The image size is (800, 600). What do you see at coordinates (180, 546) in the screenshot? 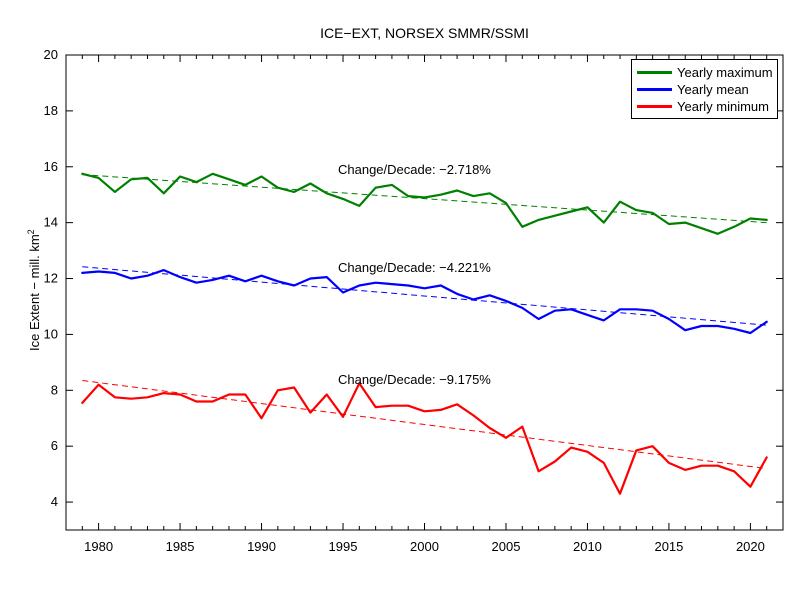
I see `x-tick-label: 1985` at bounding box center [180, 546].